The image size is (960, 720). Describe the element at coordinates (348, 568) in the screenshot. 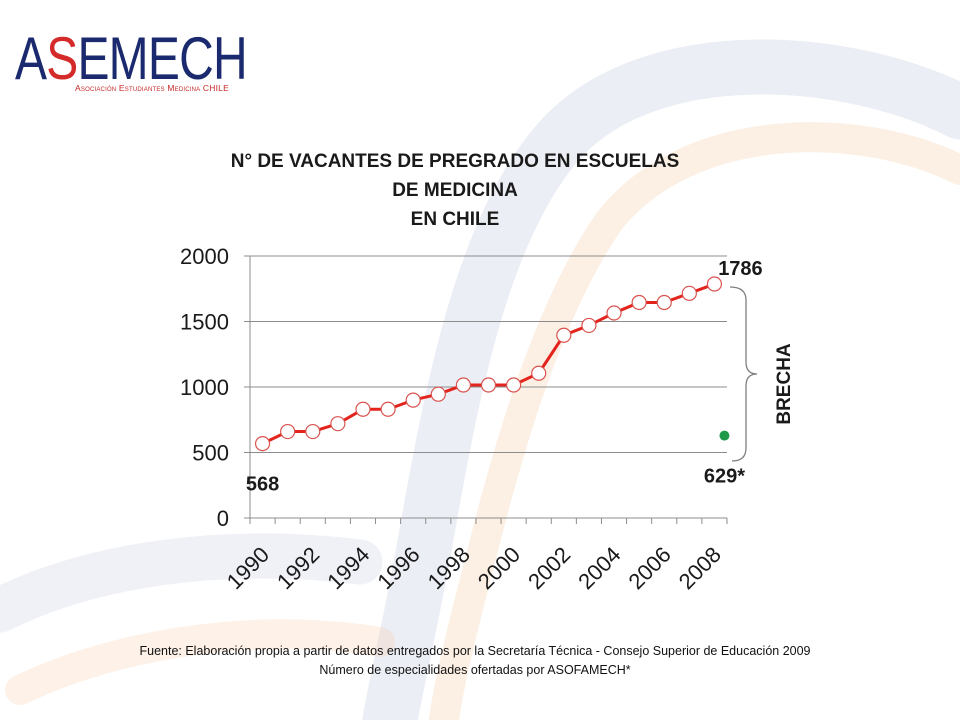

I see `x-tick-label: 1994` at that location.